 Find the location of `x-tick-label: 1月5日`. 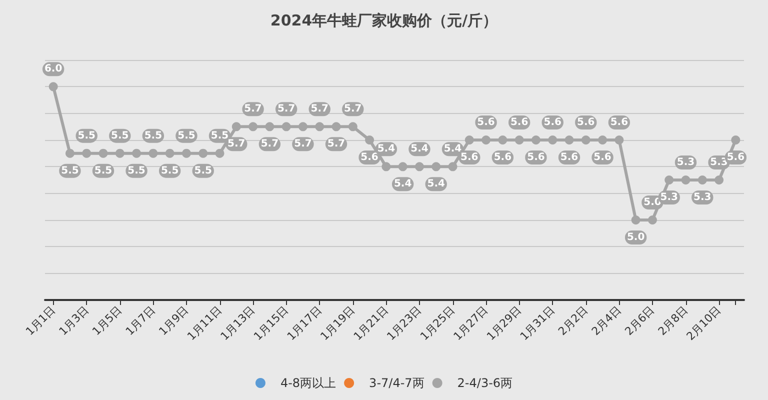

x-tick-label: 1月5日 is located at coordinates (107, 320).